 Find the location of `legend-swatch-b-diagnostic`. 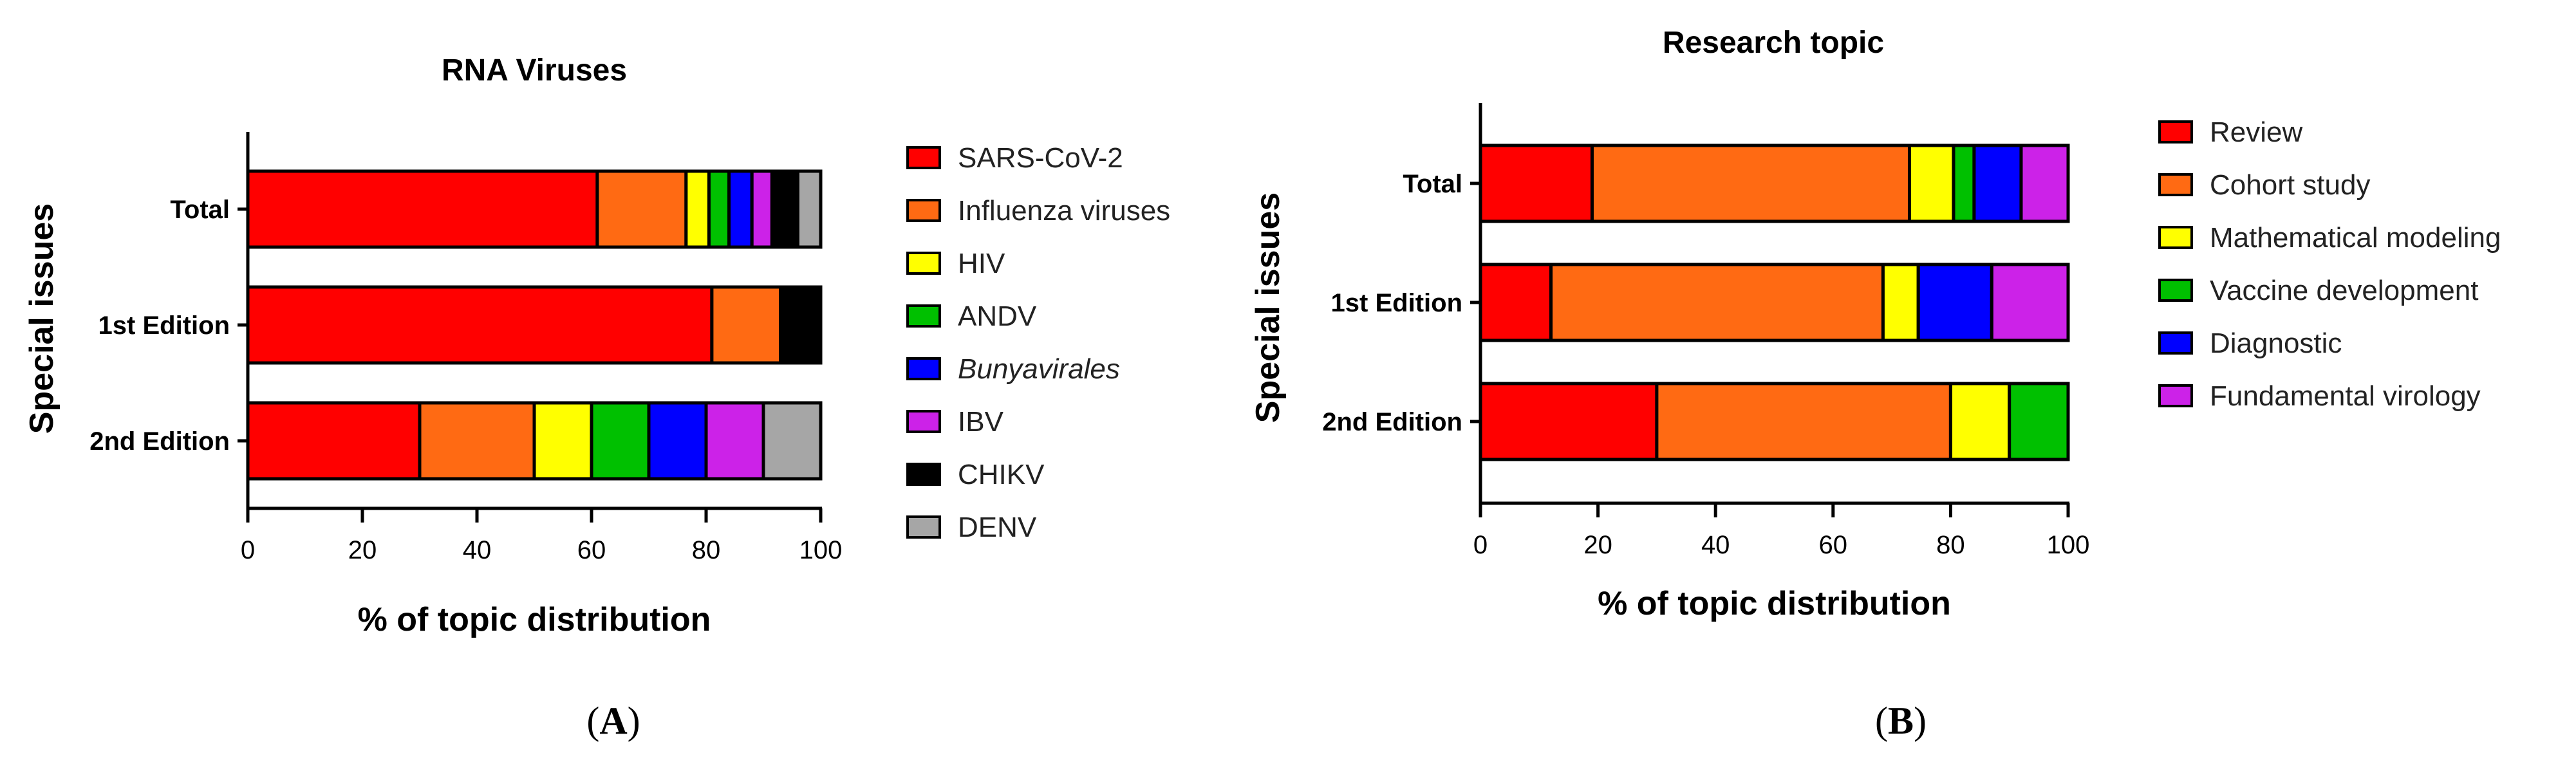

legend-swatch-b-diagnostic is located at coordinates (2175, 343).